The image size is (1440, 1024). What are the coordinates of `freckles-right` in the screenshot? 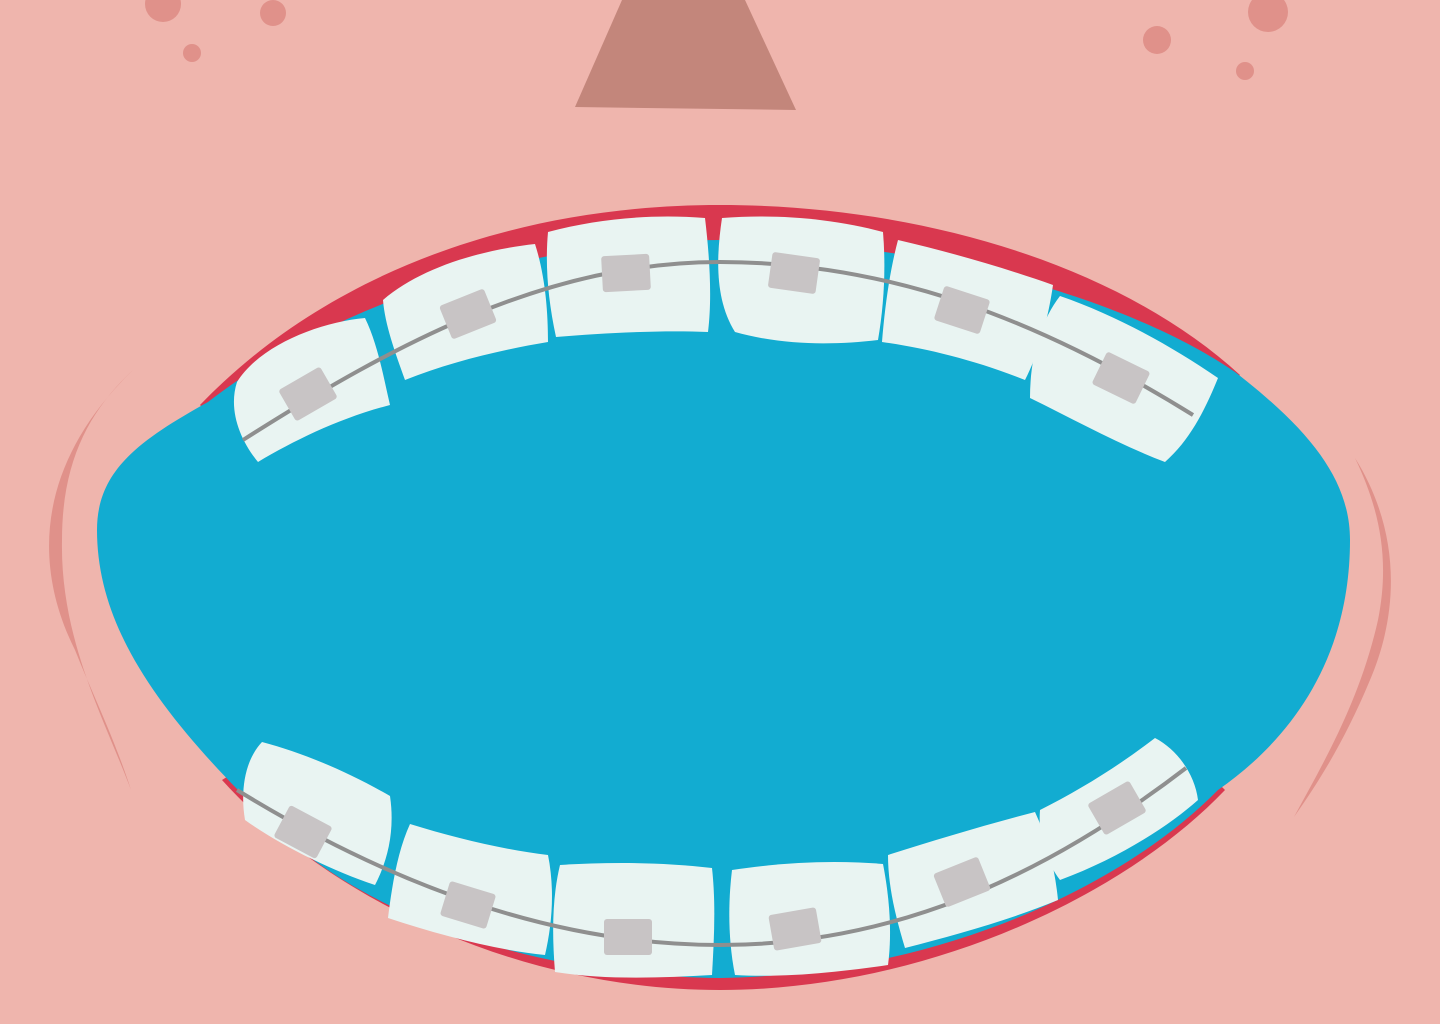 It's located at (1215, 40).